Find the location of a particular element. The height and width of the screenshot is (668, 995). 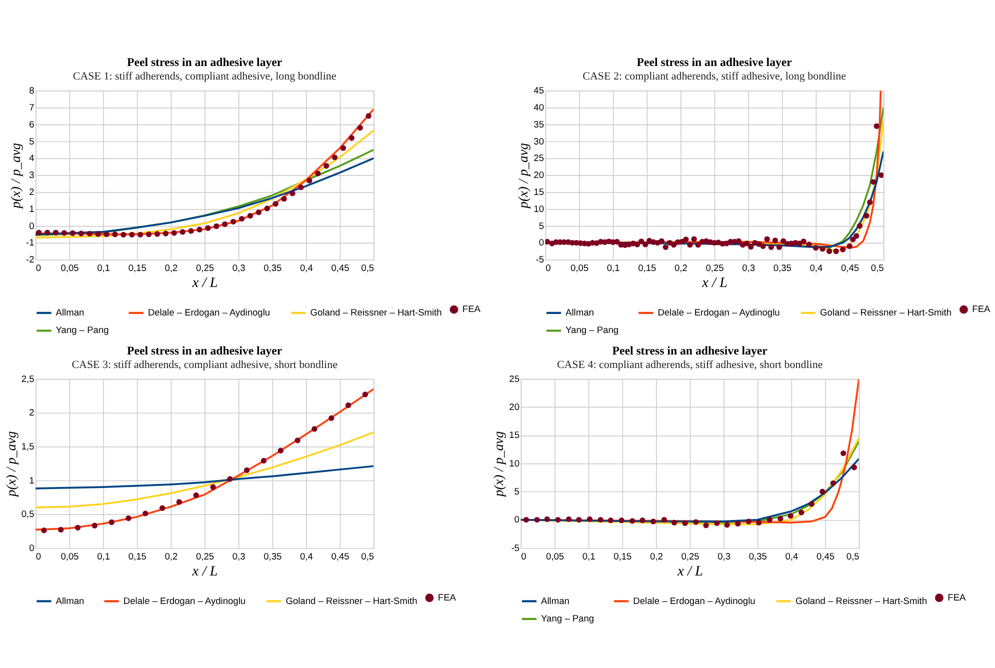

chart-subtitle: CASE 3: stiff adherends, compliant adhesive, short bondline is located at coordinates (205, 364).